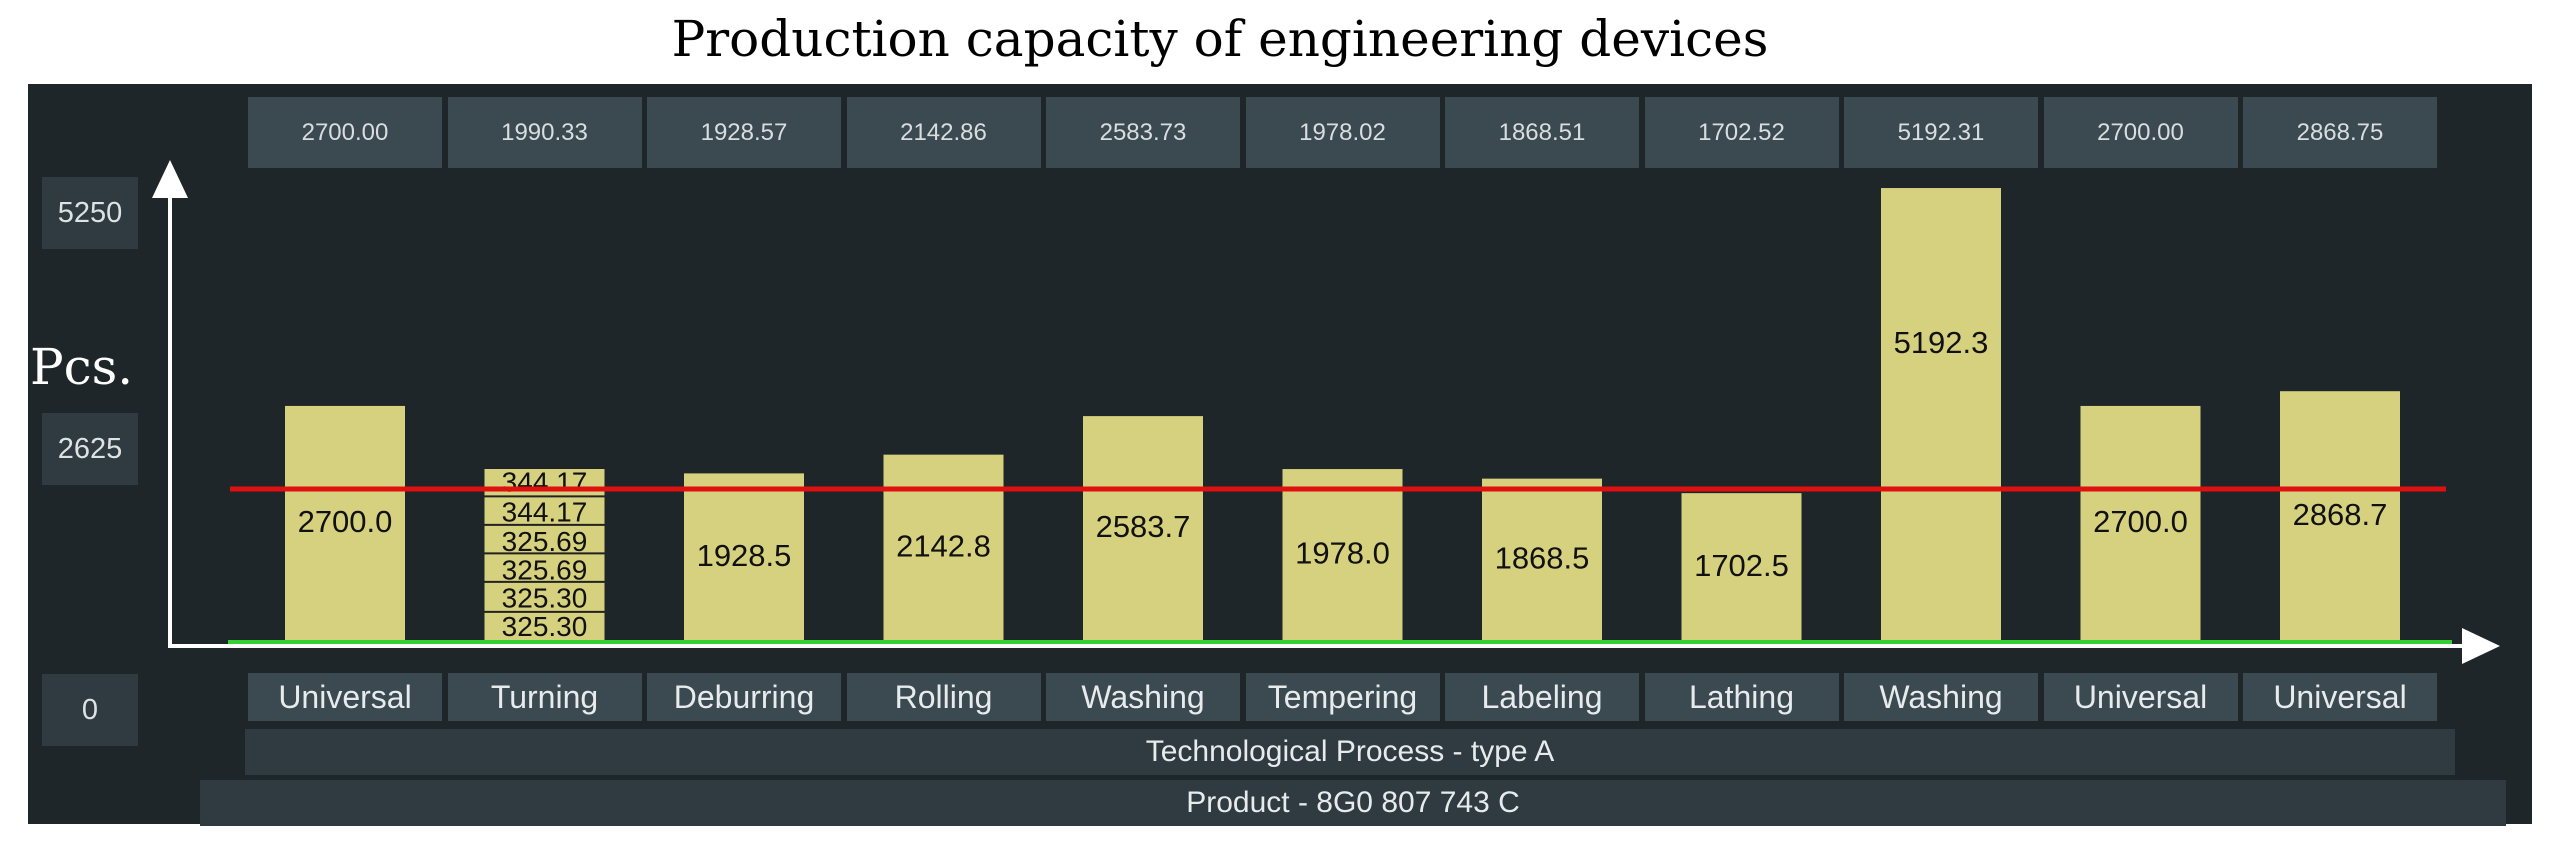 The height and width of the screenshot is (853, 2557). I want to click on capacity-label: 5192.31, so click(1941, 133).